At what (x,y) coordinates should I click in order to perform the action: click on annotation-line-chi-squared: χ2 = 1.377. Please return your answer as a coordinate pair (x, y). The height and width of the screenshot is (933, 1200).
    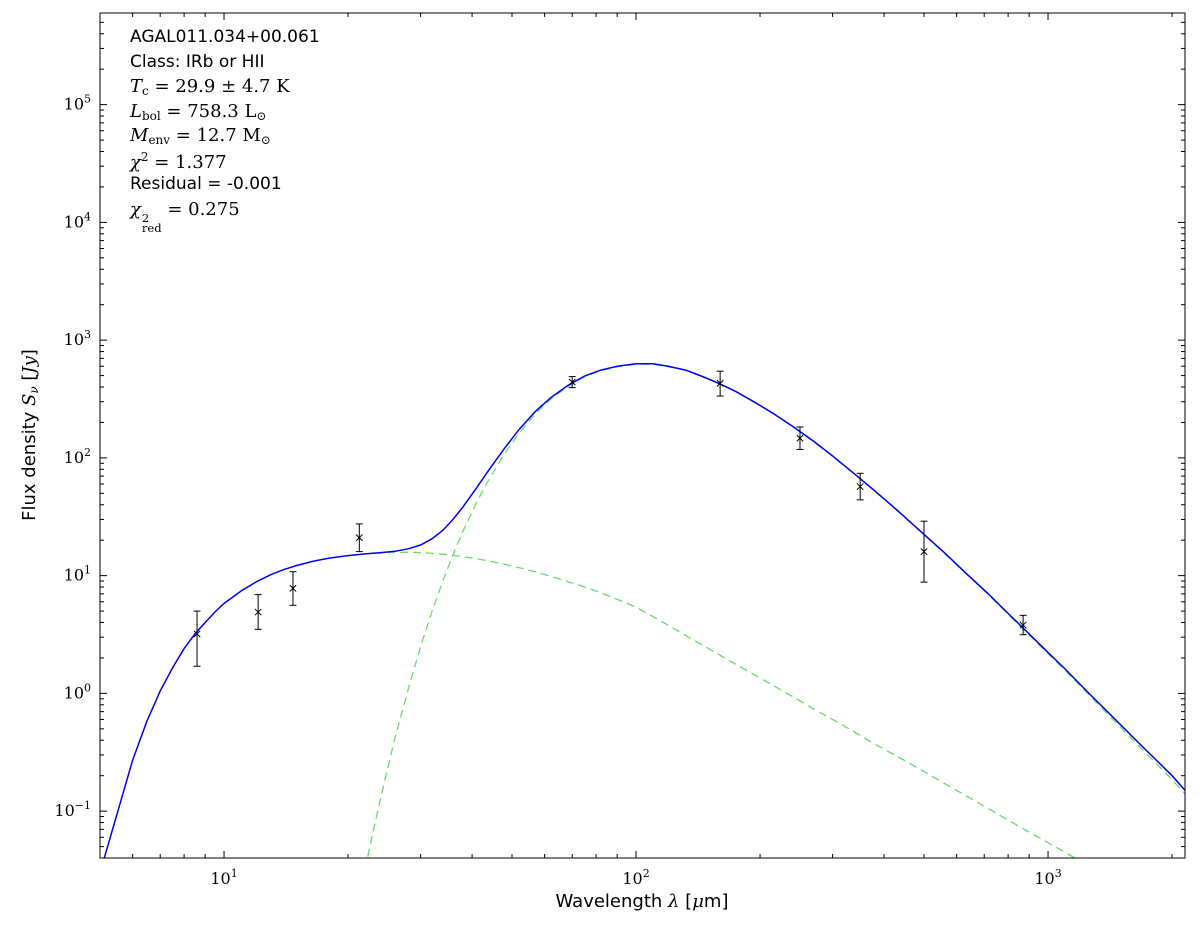
    Looking at the image, I should click on (178, 161).